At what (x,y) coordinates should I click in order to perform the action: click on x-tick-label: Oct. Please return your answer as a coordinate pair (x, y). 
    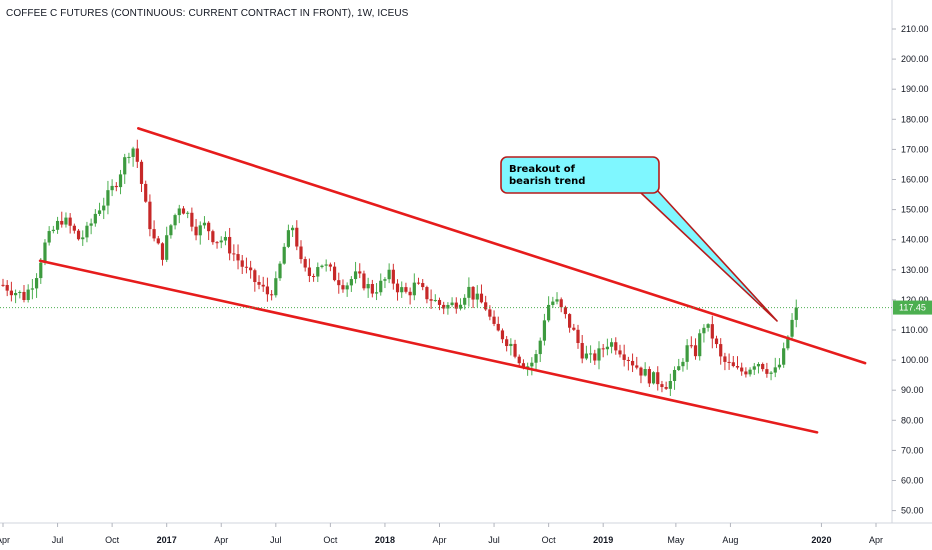
    Looking at the image, I should click on (549, 540).